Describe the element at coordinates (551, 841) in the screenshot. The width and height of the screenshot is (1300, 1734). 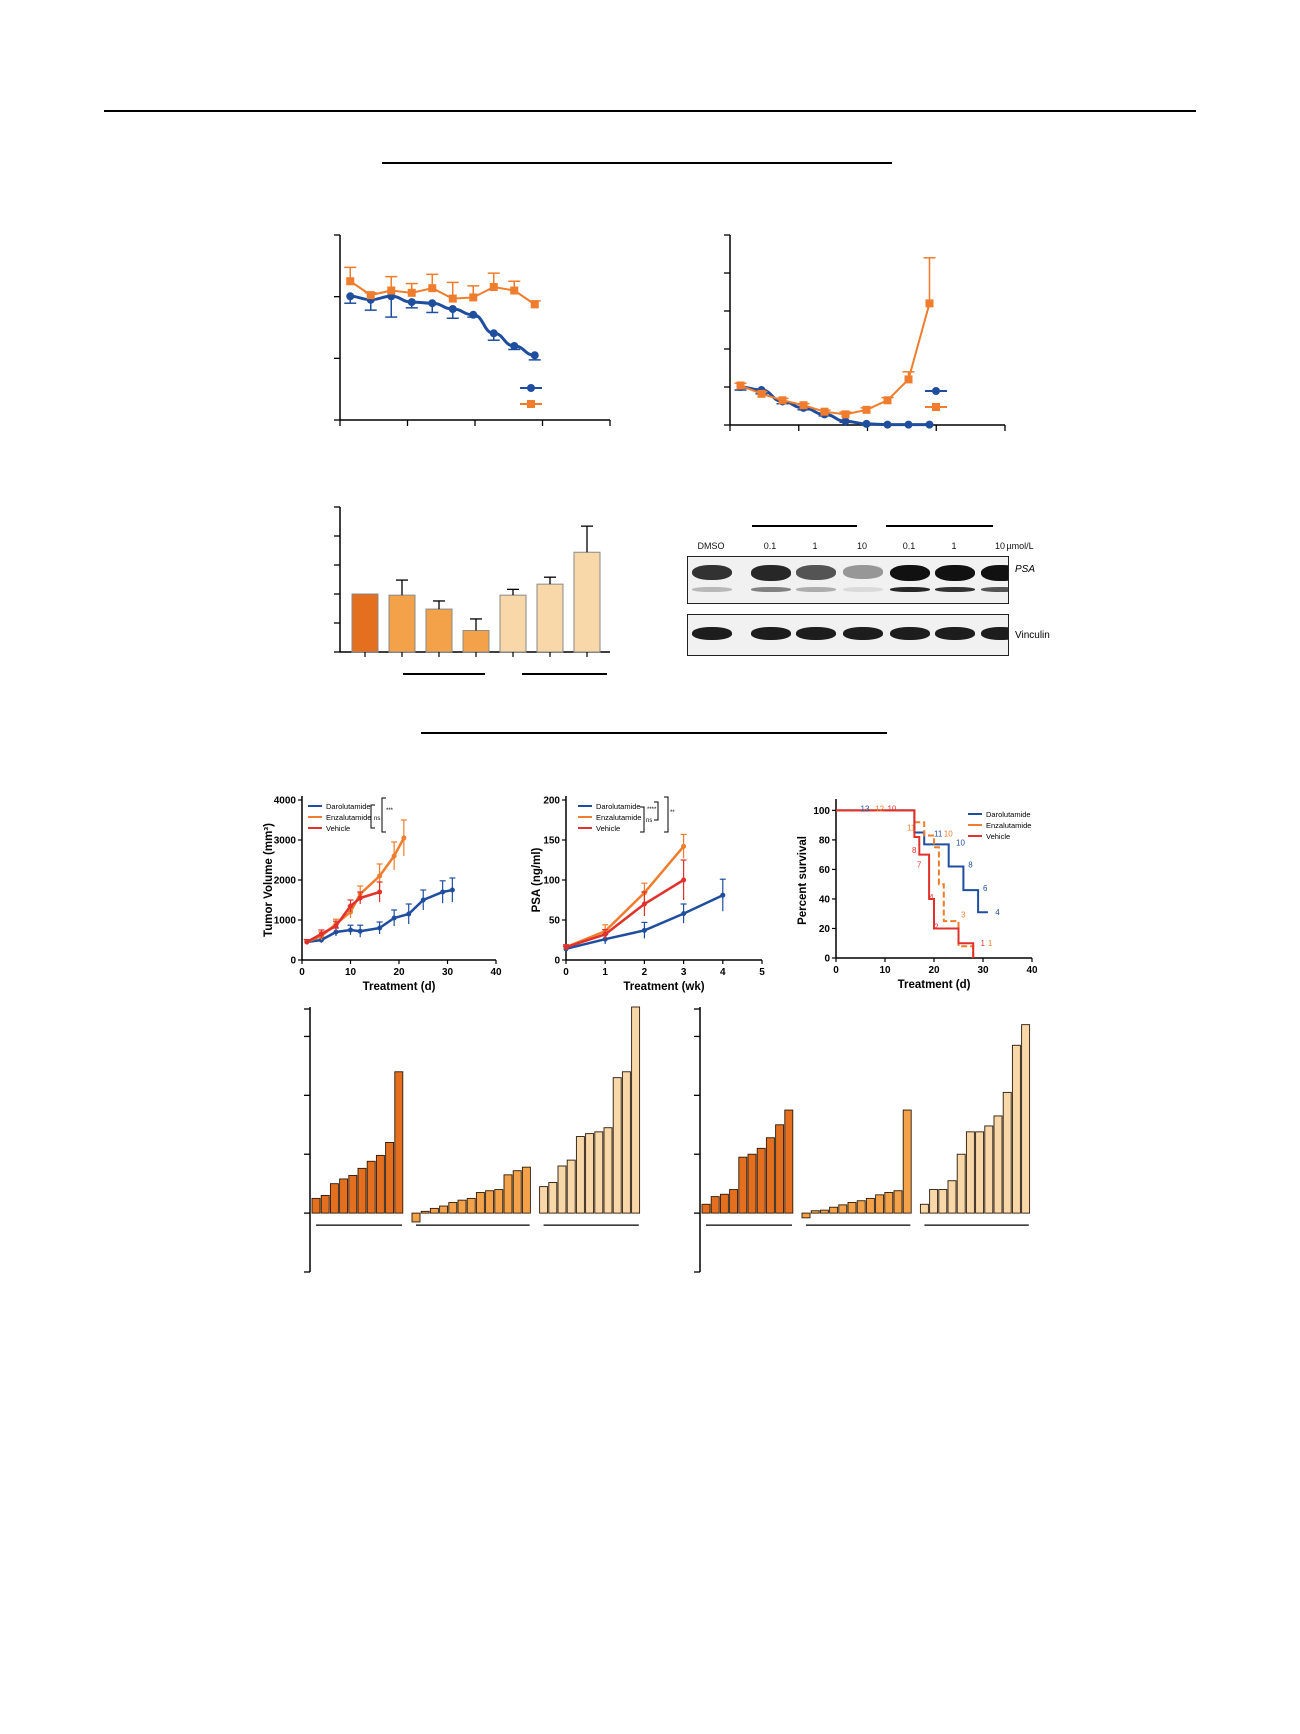
I see `y-tick-label: 150` at that location.